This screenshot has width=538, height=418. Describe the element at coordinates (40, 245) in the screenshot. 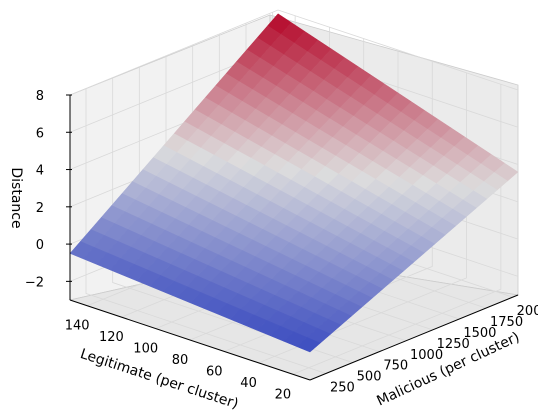

I see `z-tick-label: 0` at that location.